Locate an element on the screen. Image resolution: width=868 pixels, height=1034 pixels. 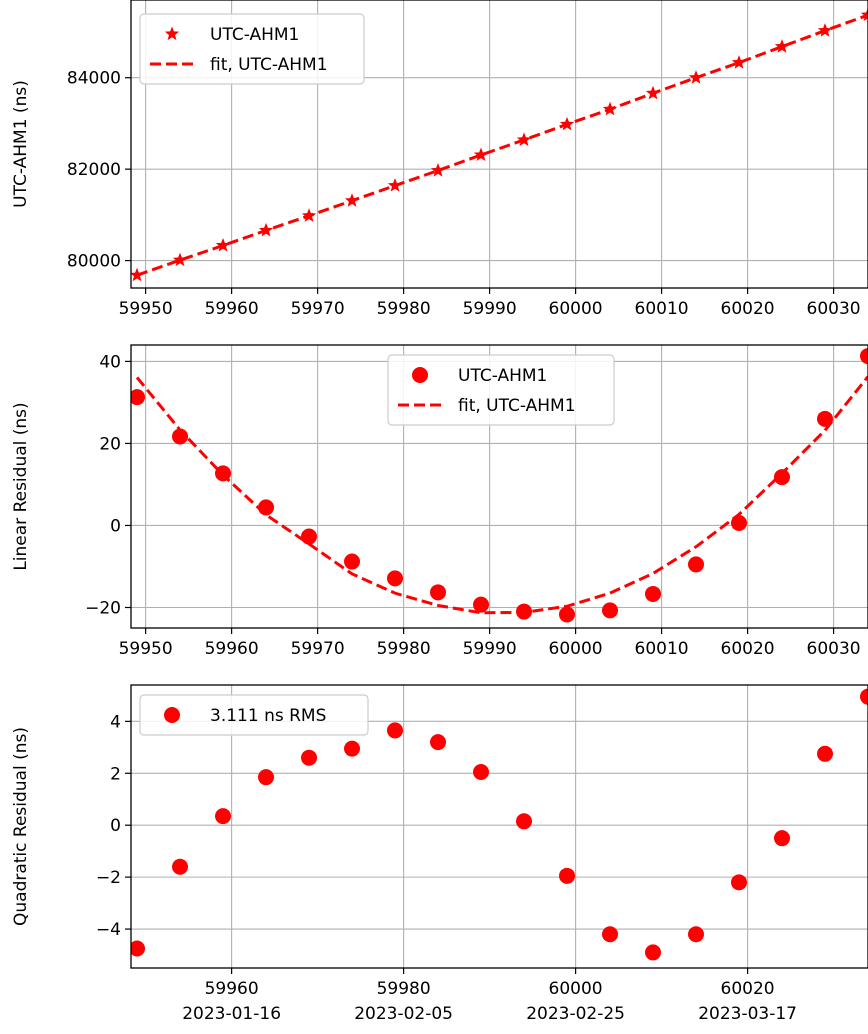
y-tick-label: −20 is located at coordinates (103, 608).